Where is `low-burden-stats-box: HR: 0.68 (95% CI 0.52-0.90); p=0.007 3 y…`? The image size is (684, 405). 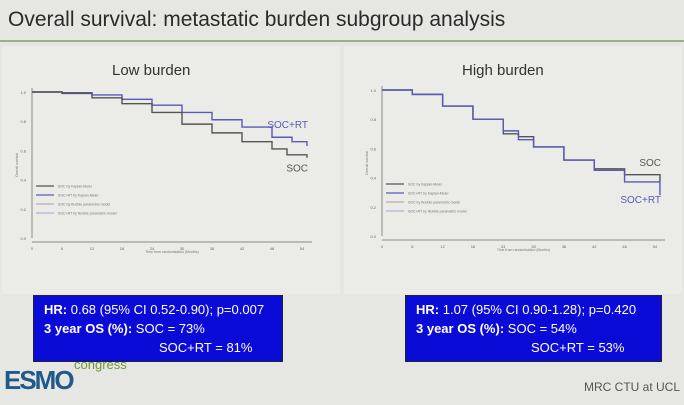 low-burden-stats-box: HR: 0.68 (95% CI 0.52-0.90); p=0.007 3 y… is located at coordinates (158, 328).